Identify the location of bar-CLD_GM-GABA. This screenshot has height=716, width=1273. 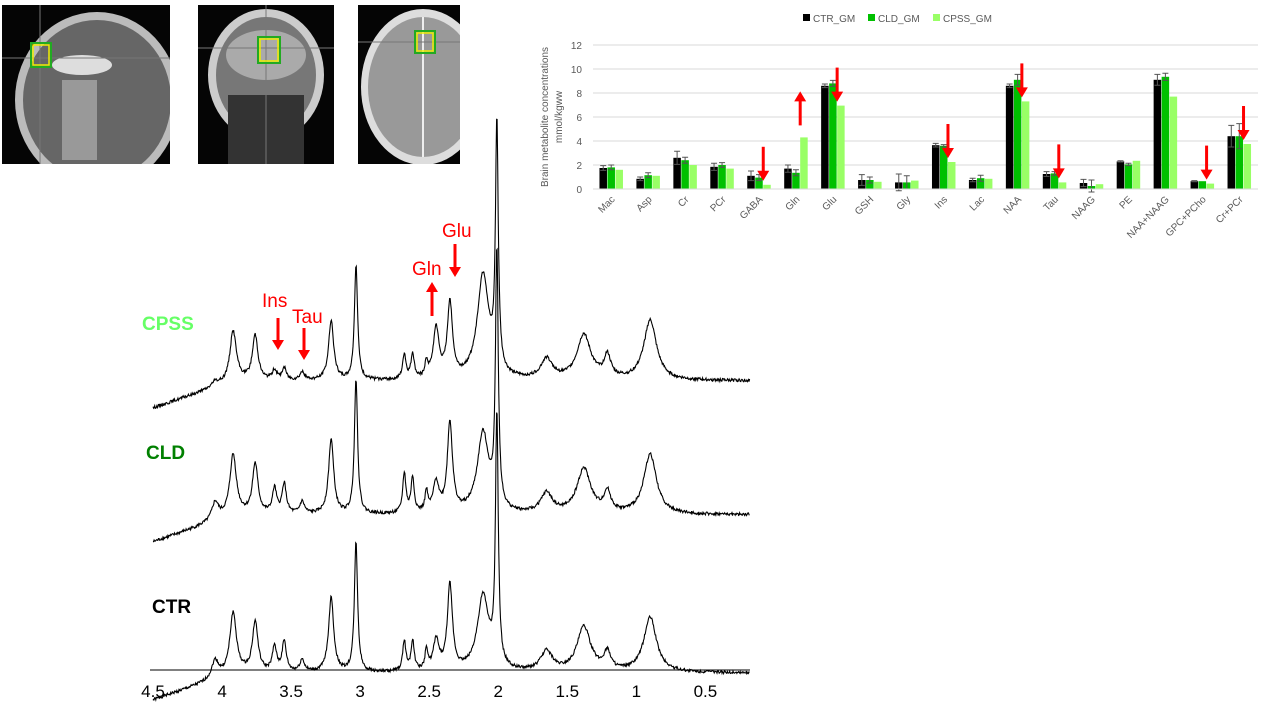
(759, 183).